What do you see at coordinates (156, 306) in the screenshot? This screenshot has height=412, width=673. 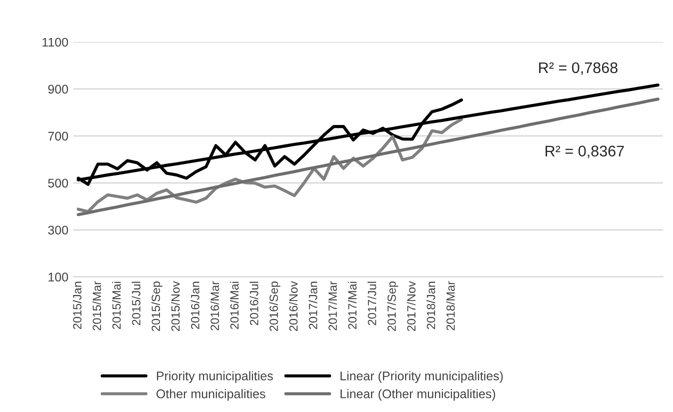 I see `x-tick-label: 2015/Sep` at bounding box center [156, 306].